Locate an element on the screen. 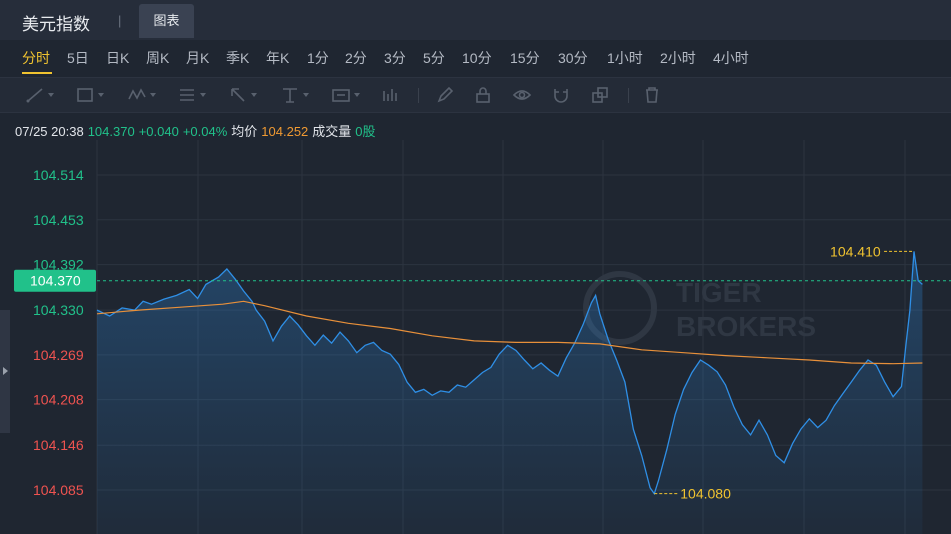 This screenshot has width=951, height=534. period-tab-10: 5分 is located at coordinates (434, 58).